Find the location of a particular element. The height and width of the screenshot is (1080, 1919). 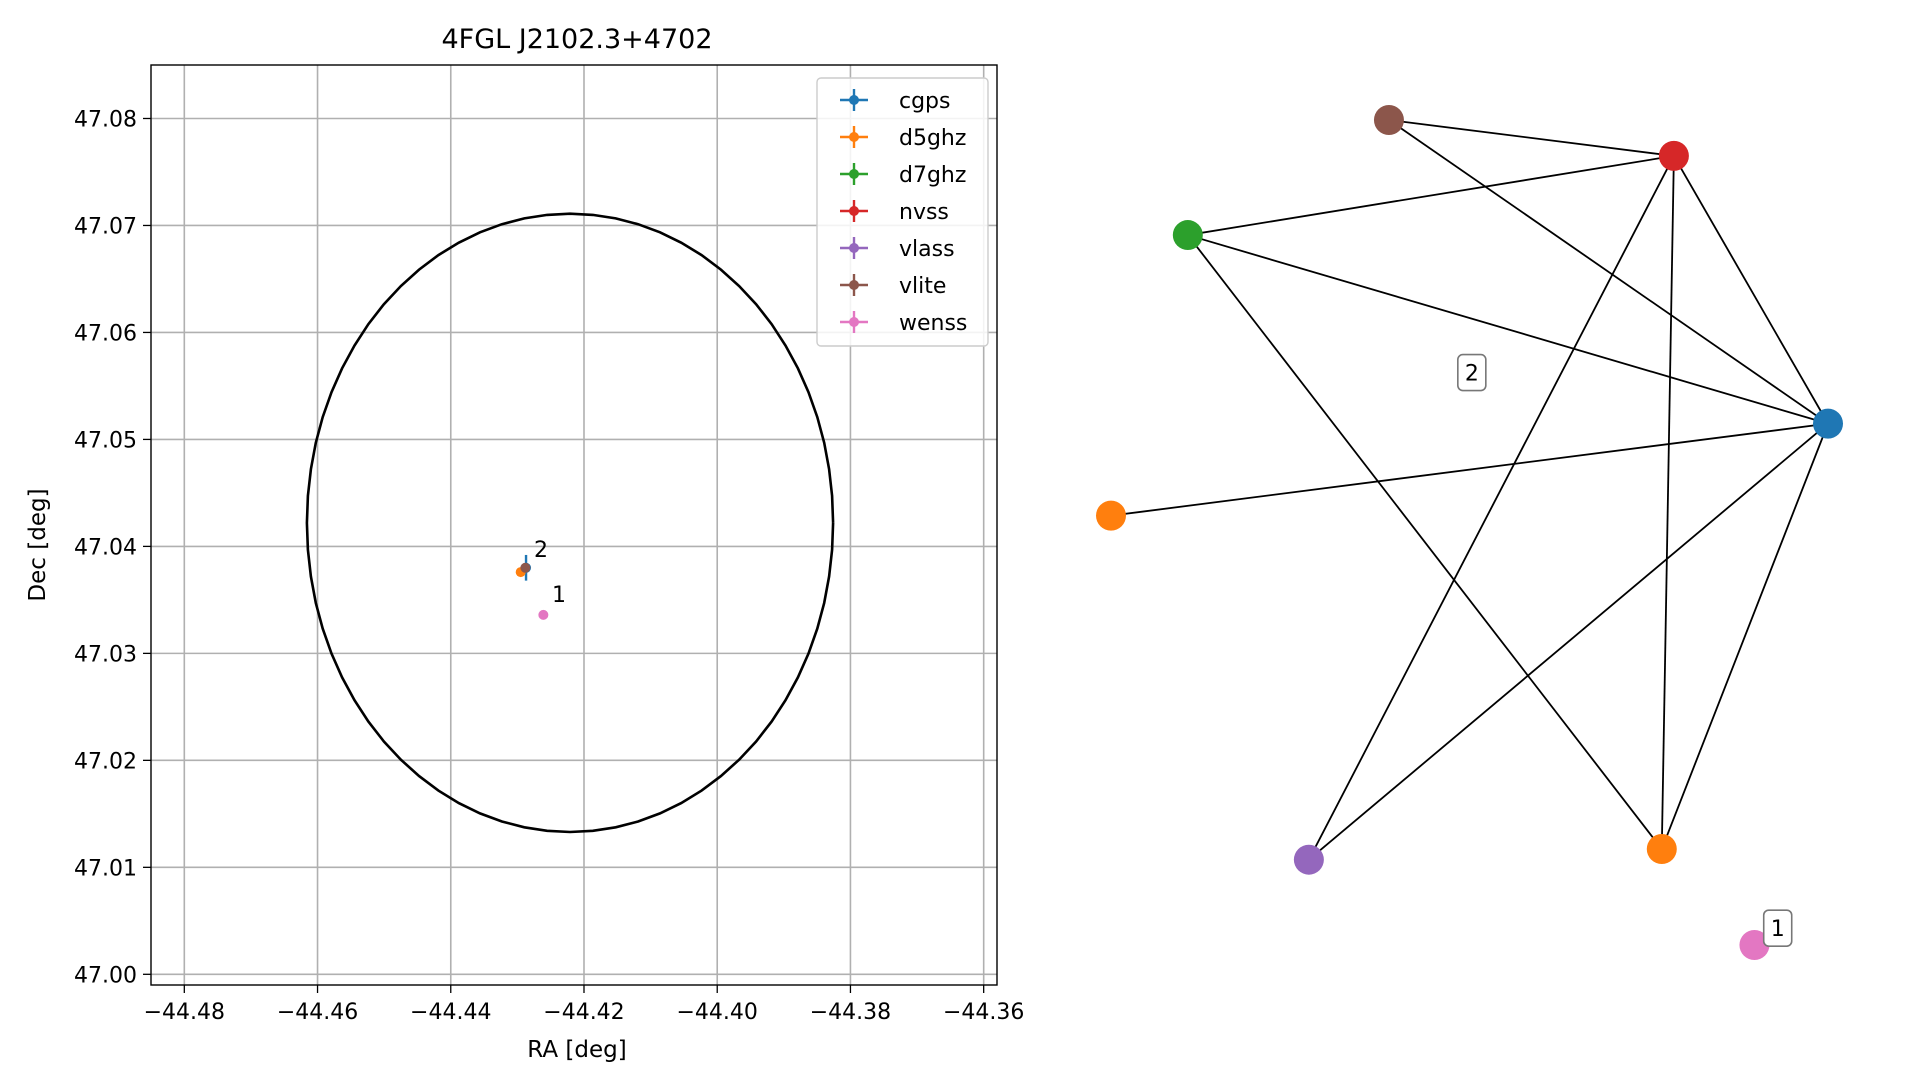

graph-node-orange-bottom is located at coordinates (1661, 849).